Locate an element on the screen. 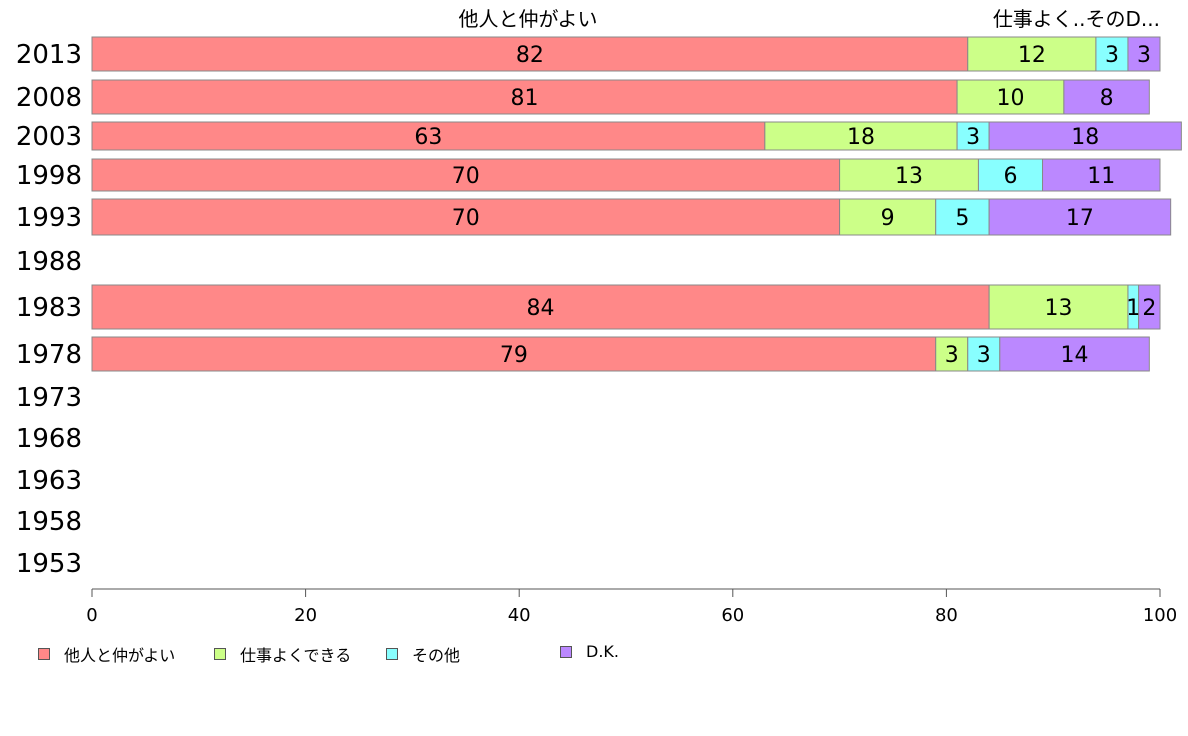  bar-label-1993-0: 70 is located at coordinates (466, 218).